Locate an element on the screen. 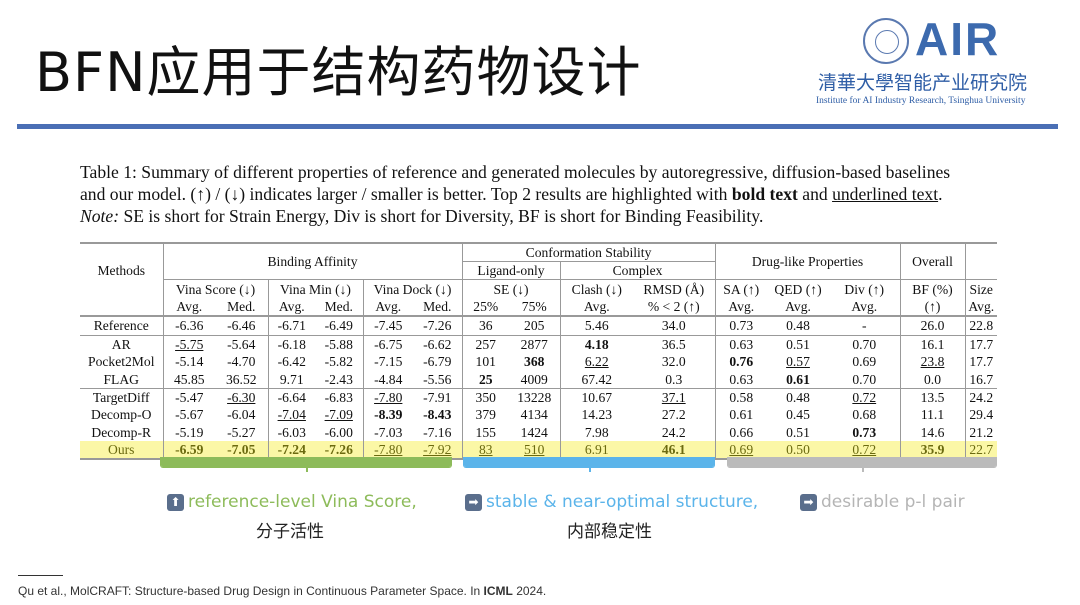 The width and height of the screenshot is (1080, 605). cell-value: -5.56 is located at coordinates (437, 379).